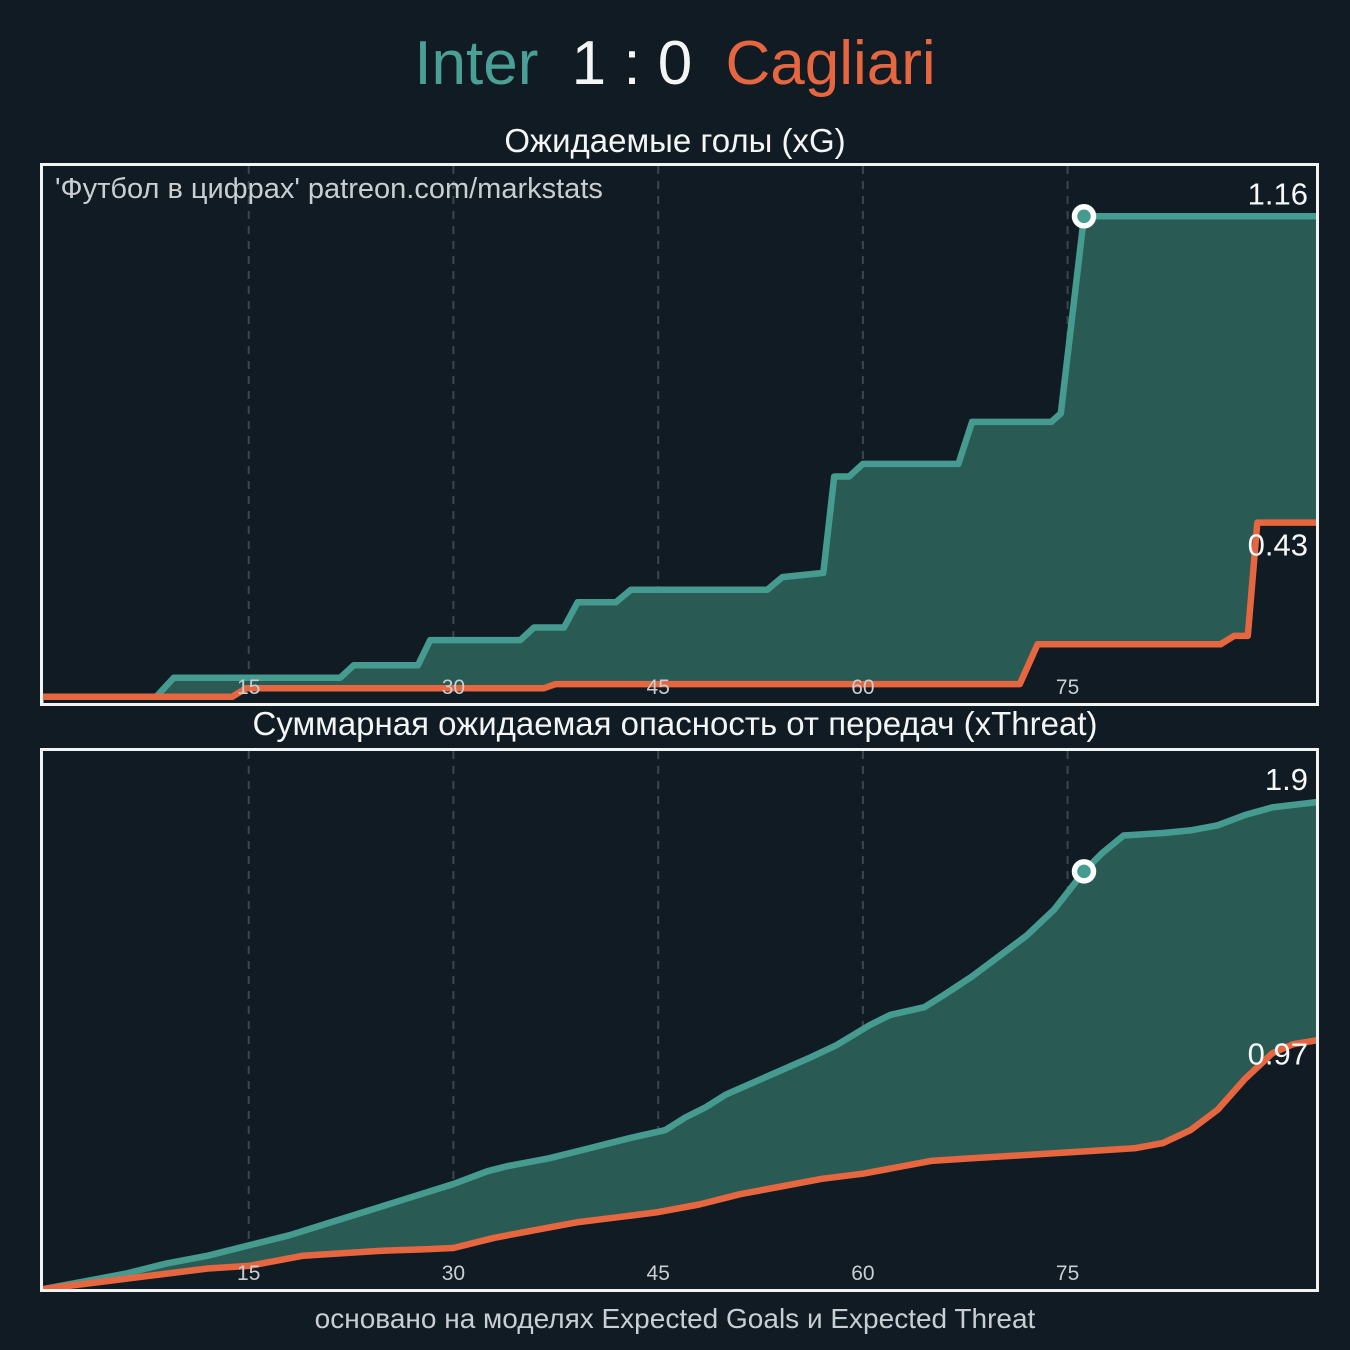 This screenshot has width=1350, height=1350. Describe the element at coordinates (476, 63) in the screenshot. I see `home-team-name: Inter` at that location.